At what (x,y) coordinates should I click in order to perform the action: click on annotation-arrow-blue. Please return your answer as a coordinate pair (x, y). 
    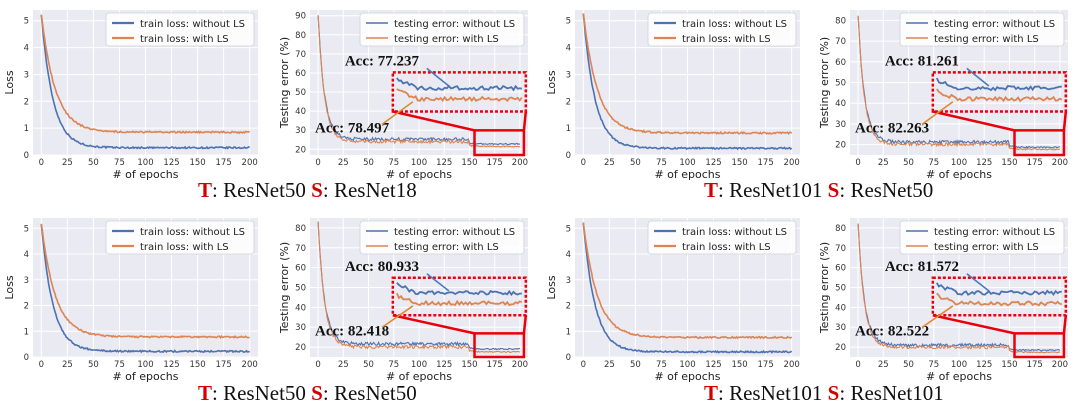
    Looking at the image, I should click on (978, 282).